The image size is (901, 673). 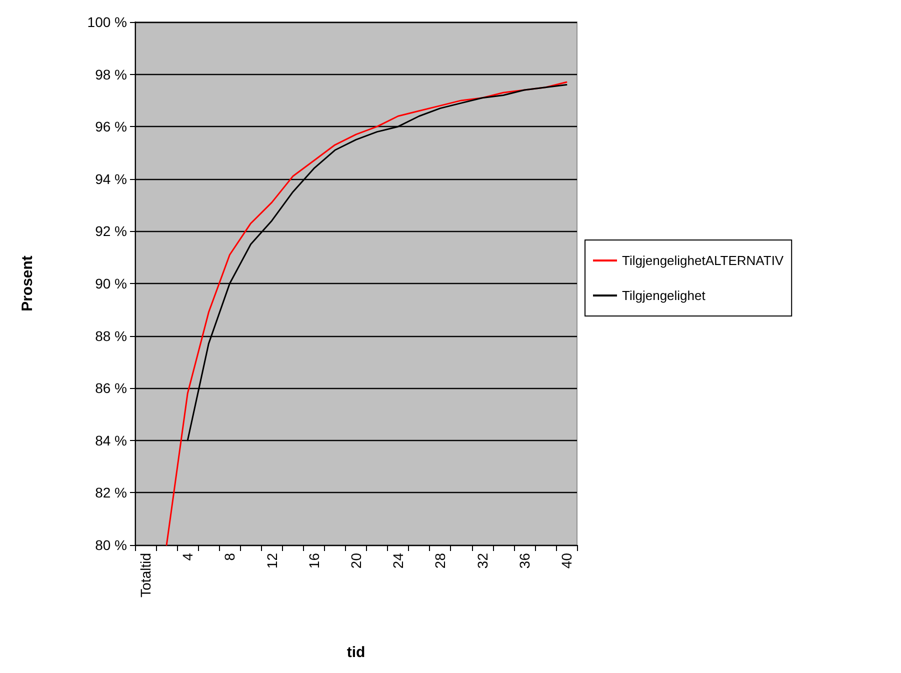 What do you see at coordinates (566, 560) in the screenshot?
I see `x-tick-label: 40` at bounding box center [566, 560].